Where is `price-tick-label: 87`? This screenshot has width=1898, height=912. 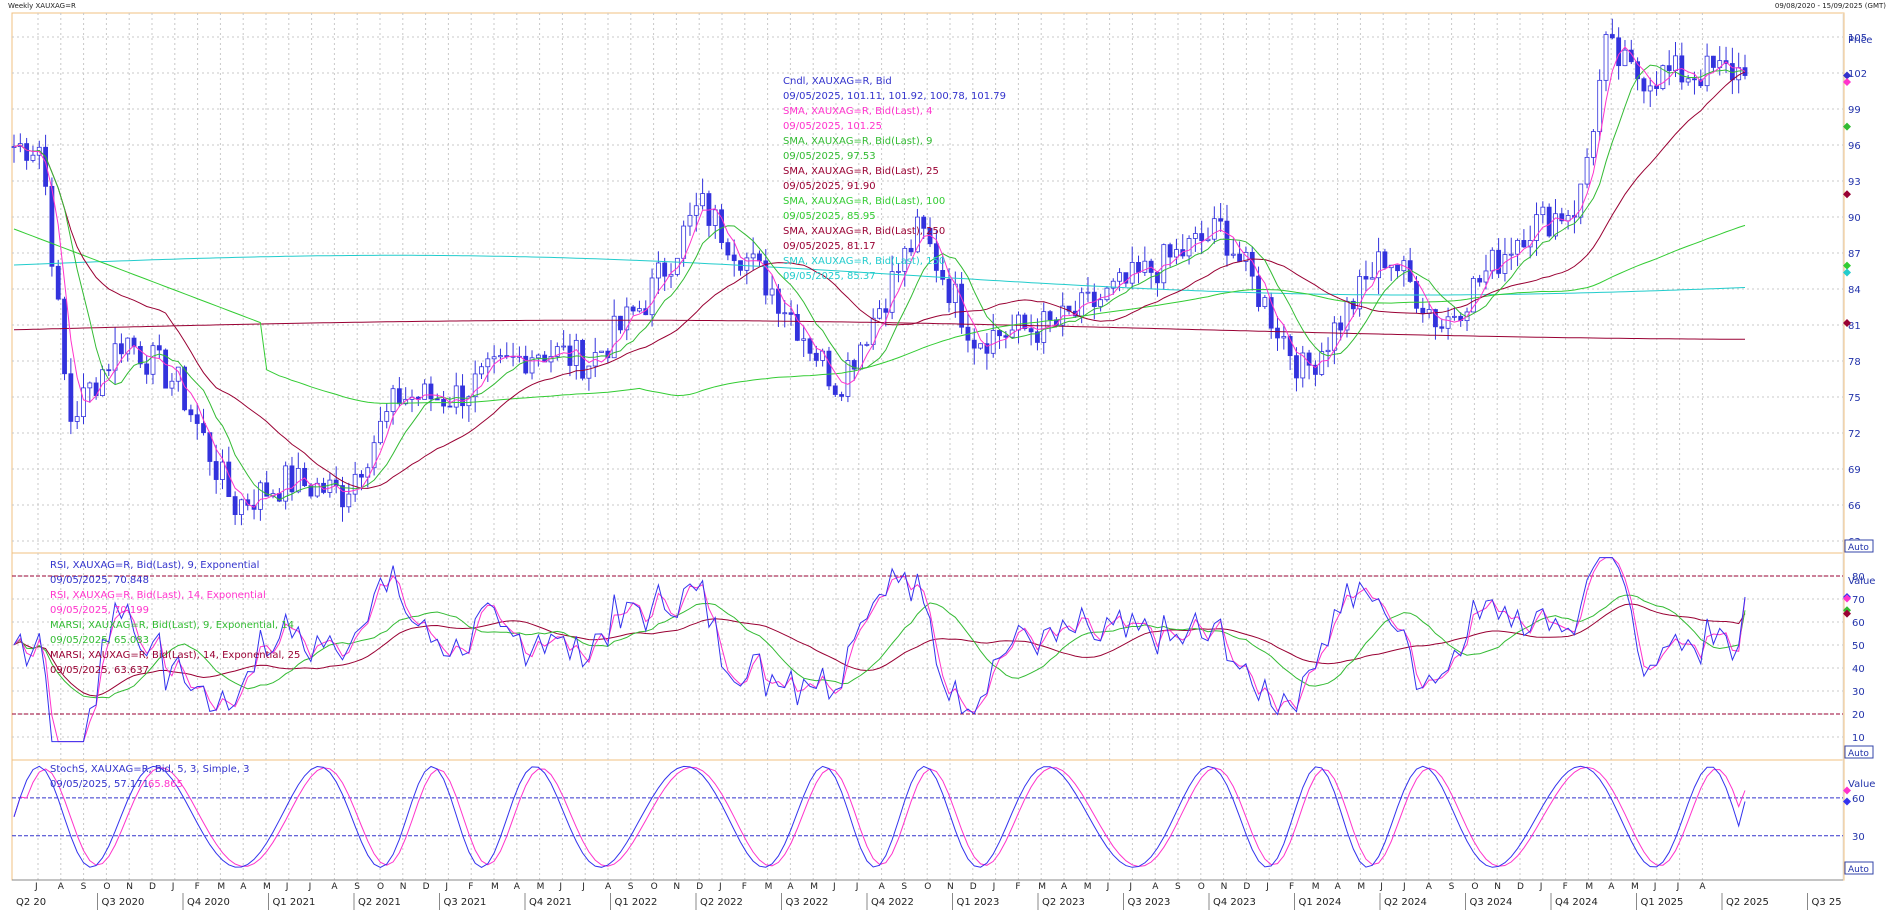
price-tick-label: 87 is located at coordinates (1854, 254).